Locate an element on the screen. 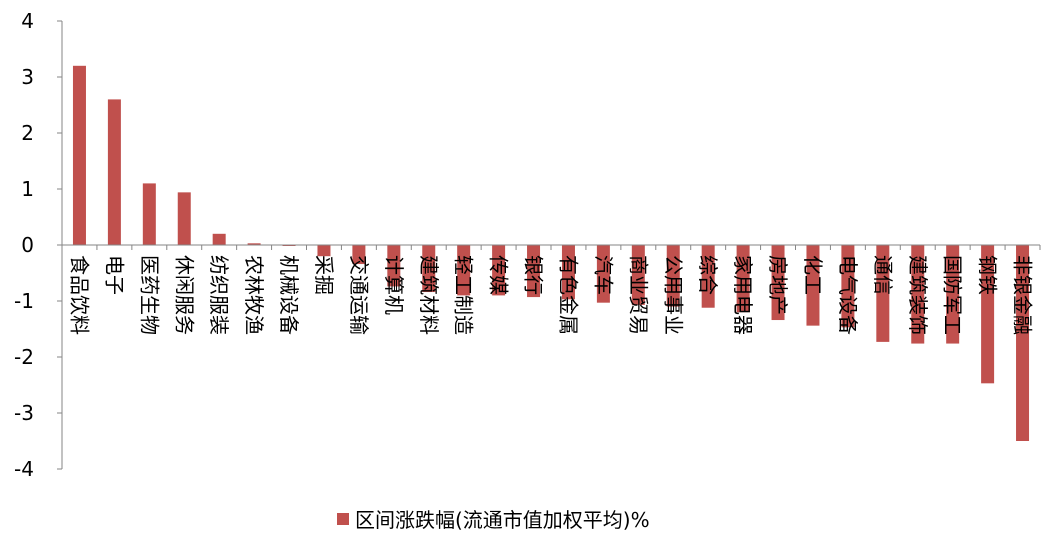 Image resolution: width=1043 pixels, height=533 pixels. category-label: 电气设备 is located at coordinates (848, 295).